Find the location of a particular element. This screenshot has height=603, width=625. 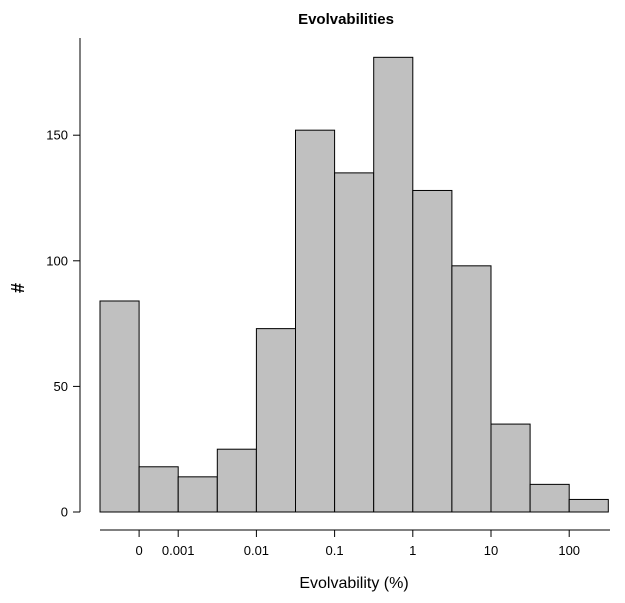

x-axis: 0 0.001 0.01 0.1 1 10 100 is located at coordinates (355, 543).